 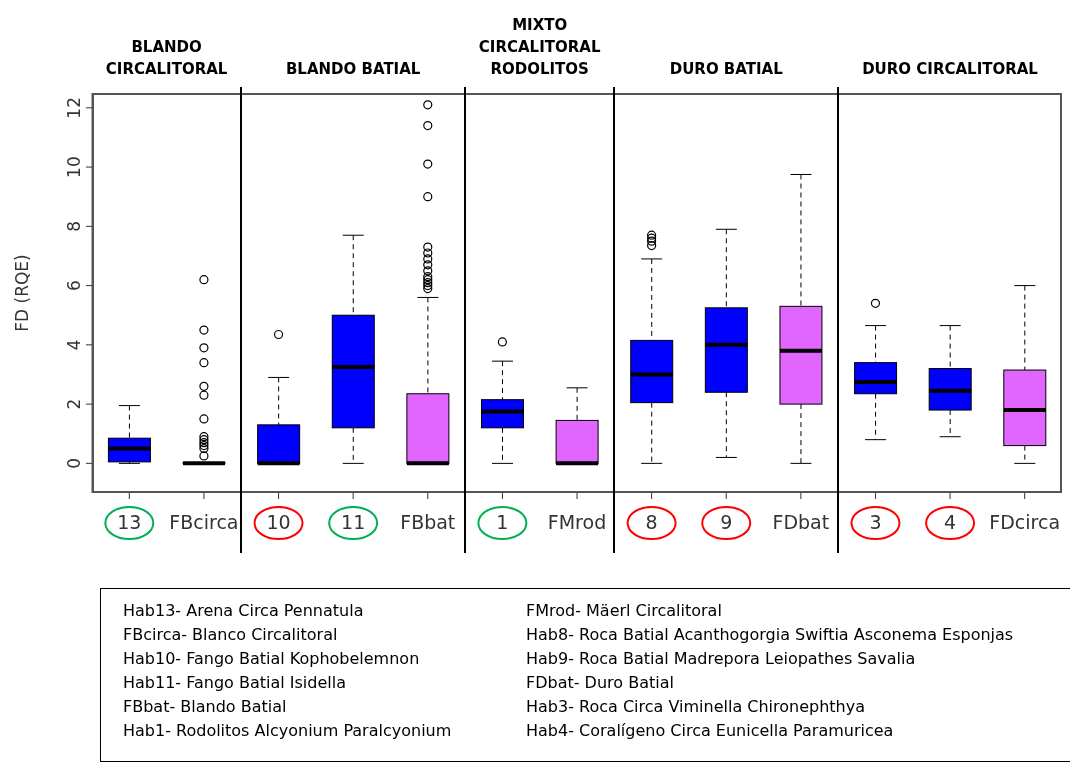 What do you see at coordinates (74, 404) in the screenshot?
I see `y-tick-label: 2` at bounding box center [74, 404].